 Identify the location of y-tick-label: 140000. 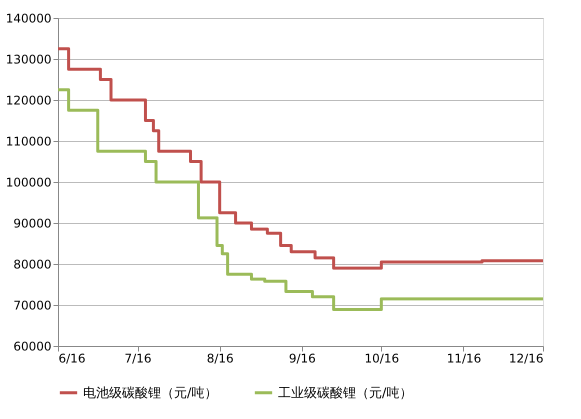
(29, 19).